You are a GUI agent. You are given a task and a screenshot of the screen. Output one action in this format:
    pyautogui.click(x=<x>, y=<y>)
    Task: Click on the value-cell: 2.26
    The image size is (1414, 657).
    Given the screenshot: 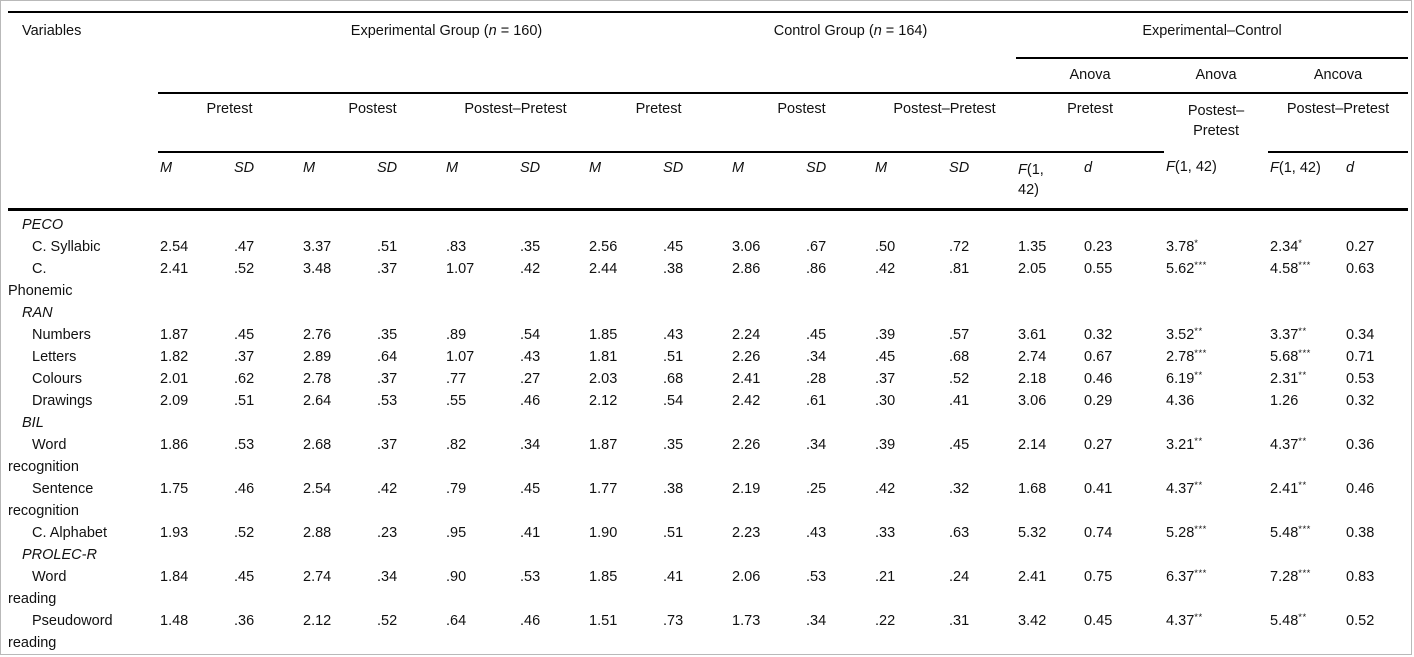 What is the action you would take?
    pyautogui.click(x=746, y=445)
    